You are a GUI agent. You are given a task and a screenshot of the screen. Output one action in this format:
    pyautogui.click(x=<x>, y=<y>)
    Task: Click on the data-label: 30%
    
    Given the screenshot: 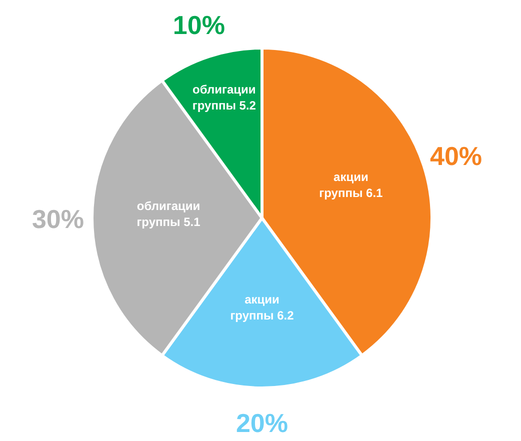 What is the action you would take?
    pyautogui.click(x=58, y=219)
    